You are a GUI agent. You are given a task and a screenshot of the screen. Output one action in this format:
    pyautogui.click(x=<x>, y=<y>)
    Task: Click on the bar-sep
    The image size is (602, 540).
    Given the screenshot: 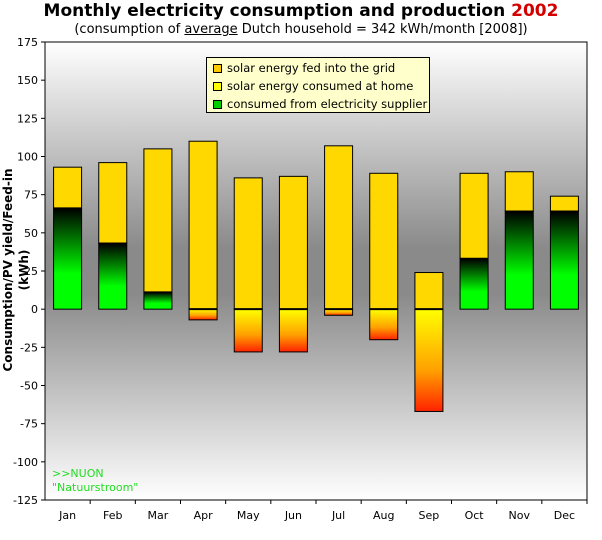 What is the action you would take?
    pyautogui.click(x=429, y=342)
    